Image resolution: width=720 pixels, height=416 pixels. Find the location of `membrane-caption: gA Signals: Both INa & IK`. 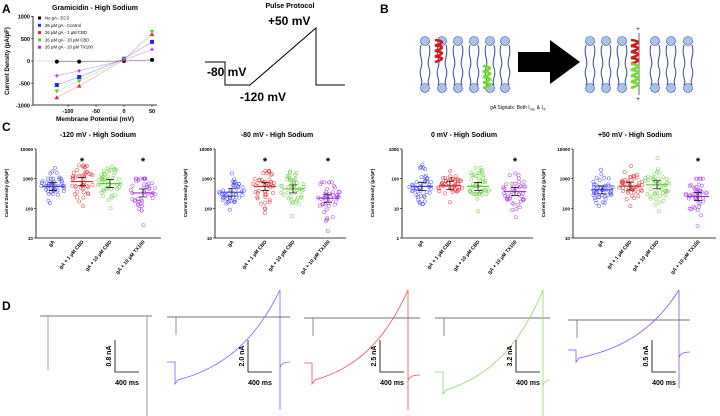

membrane-caption: gA Signals: Both INa & IK is located at coordinates (518, 108).